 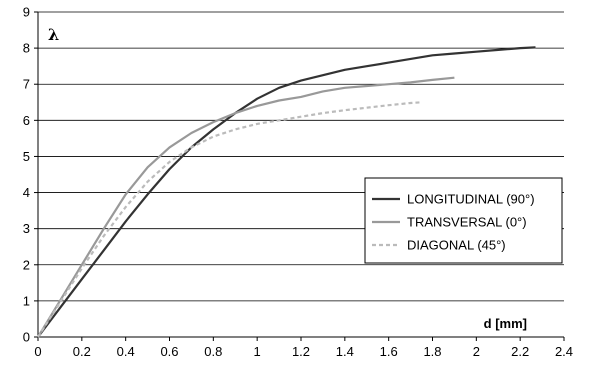 I want to click on y-tick-label-8: 8, so click(x=26, y=48).